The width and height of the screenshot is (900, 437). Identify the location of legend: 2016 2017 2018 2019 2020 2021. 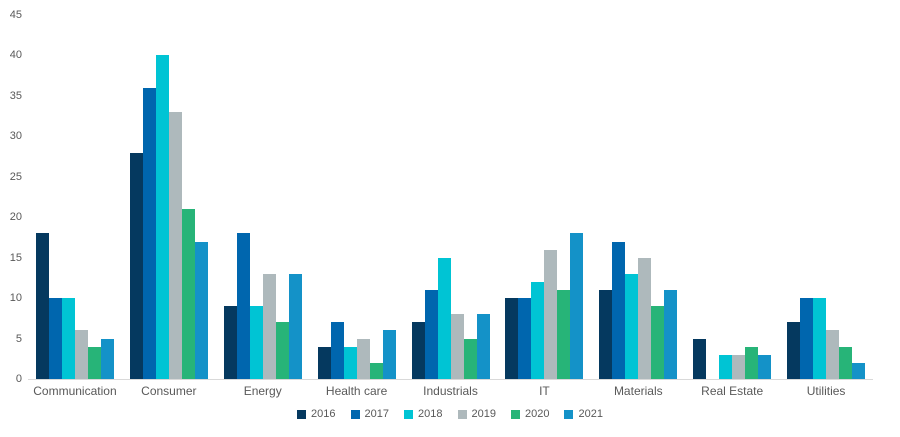
(450, 414).